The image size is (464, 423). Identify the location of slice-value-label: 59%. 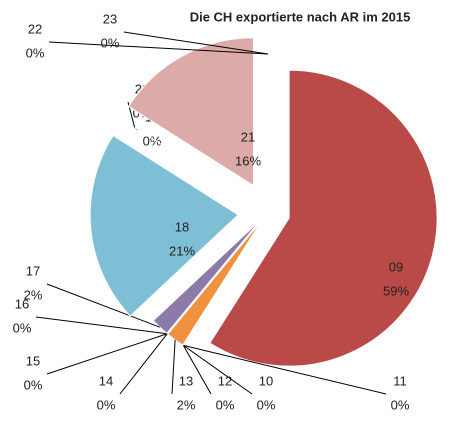
(396, 290).